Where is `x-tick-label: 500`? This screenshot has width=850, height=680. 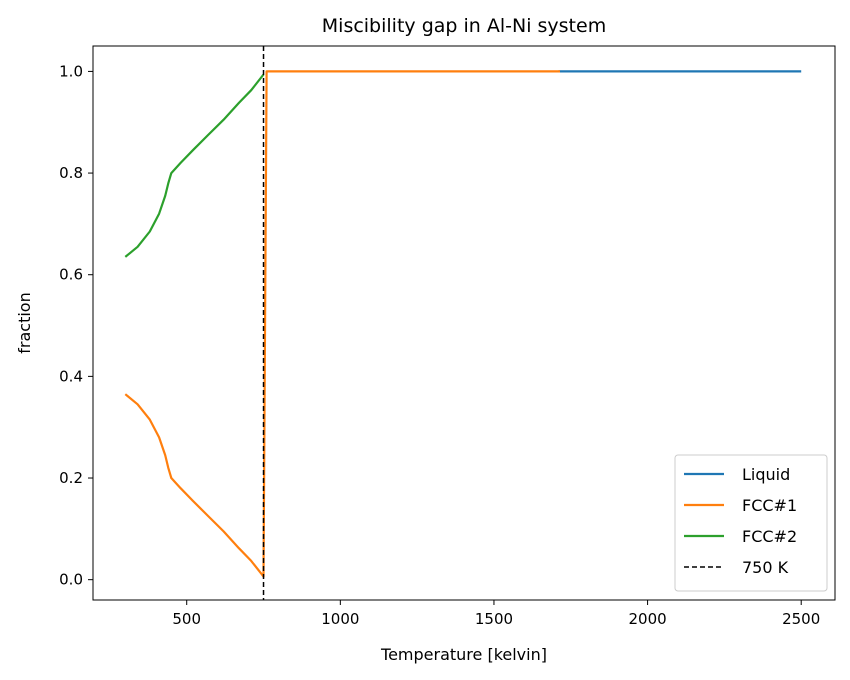
x-tick-label: 500 is located at coordinates (186, 619).